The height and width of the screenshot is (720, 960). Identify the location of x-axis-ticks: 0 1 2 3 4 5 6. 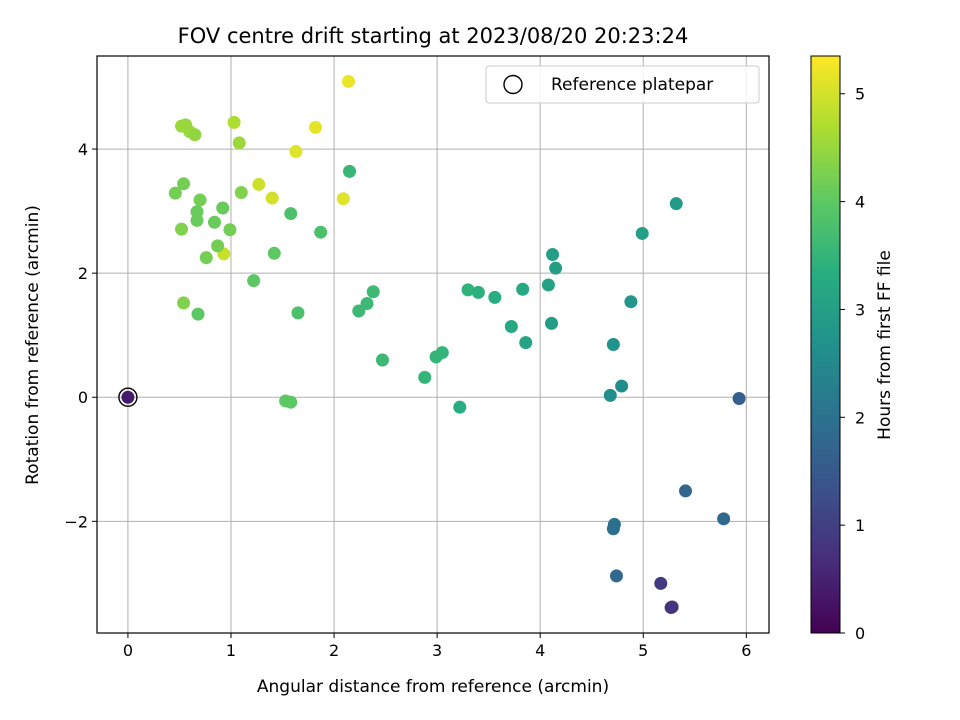
(437, 646).